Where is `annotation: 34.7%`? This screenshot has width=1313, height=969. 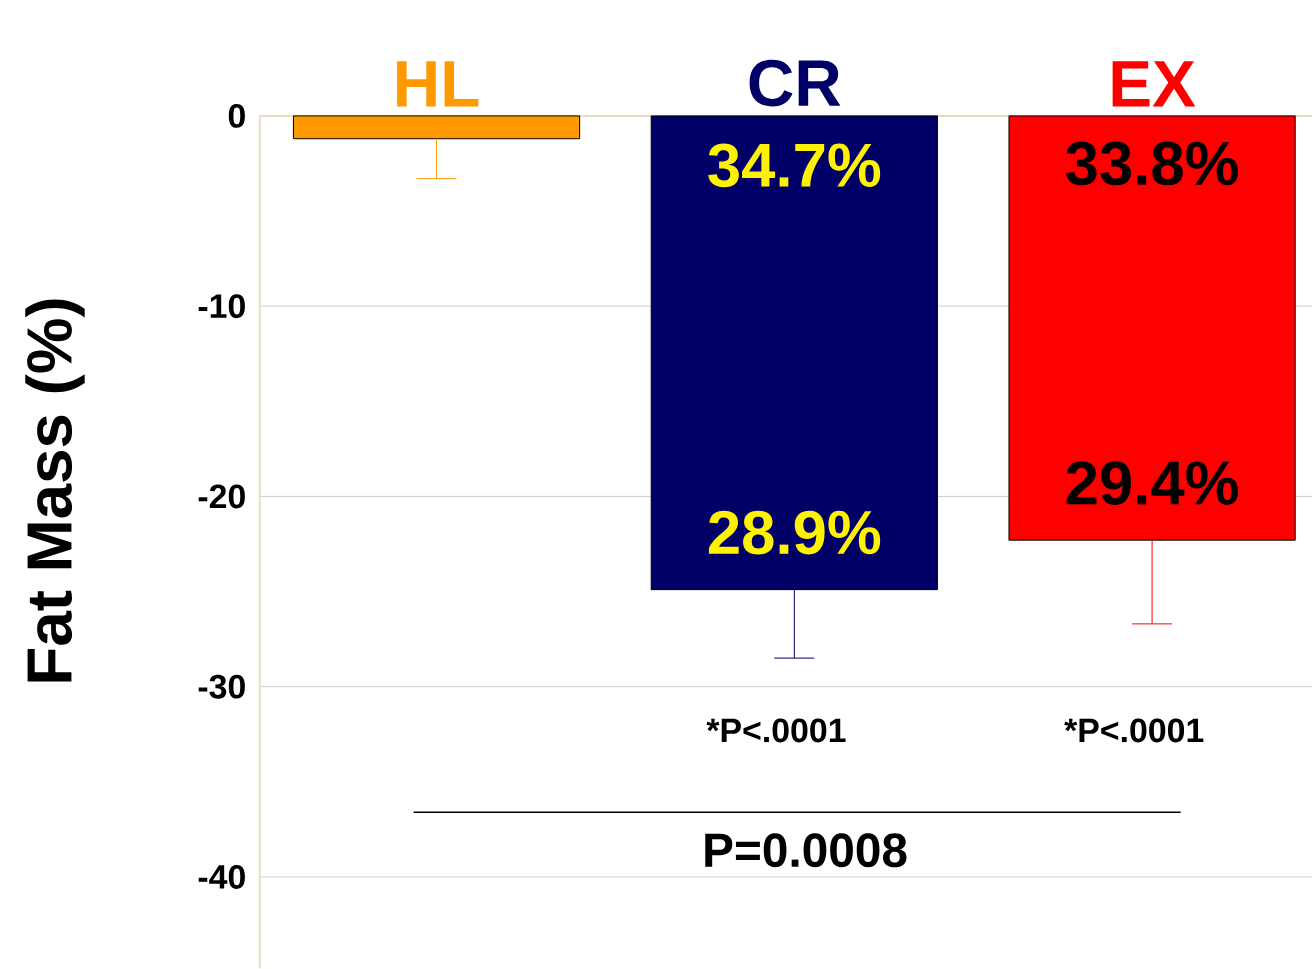 annotation: 34.7% is located at coordinates (794, 165).